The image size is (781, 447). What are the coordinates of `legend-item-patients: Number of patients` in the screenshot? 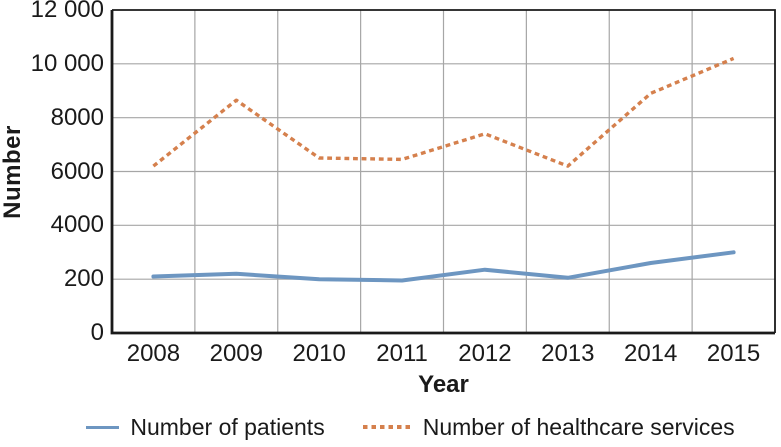 It's located at (205, 427).